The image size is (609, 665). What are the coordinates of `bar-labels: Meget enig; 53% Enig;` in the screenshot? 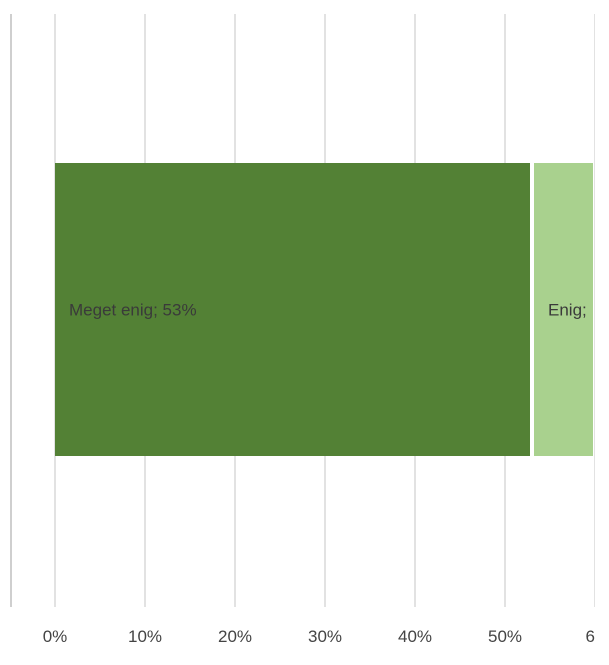 It's located at (328, 310).